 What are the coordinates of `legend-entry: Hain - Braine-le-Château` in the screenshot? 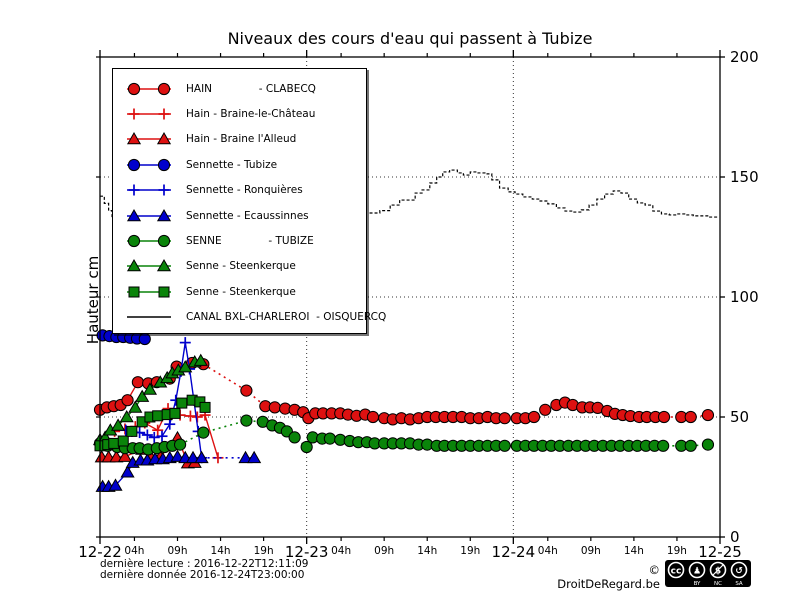 It's located at (244, 113).